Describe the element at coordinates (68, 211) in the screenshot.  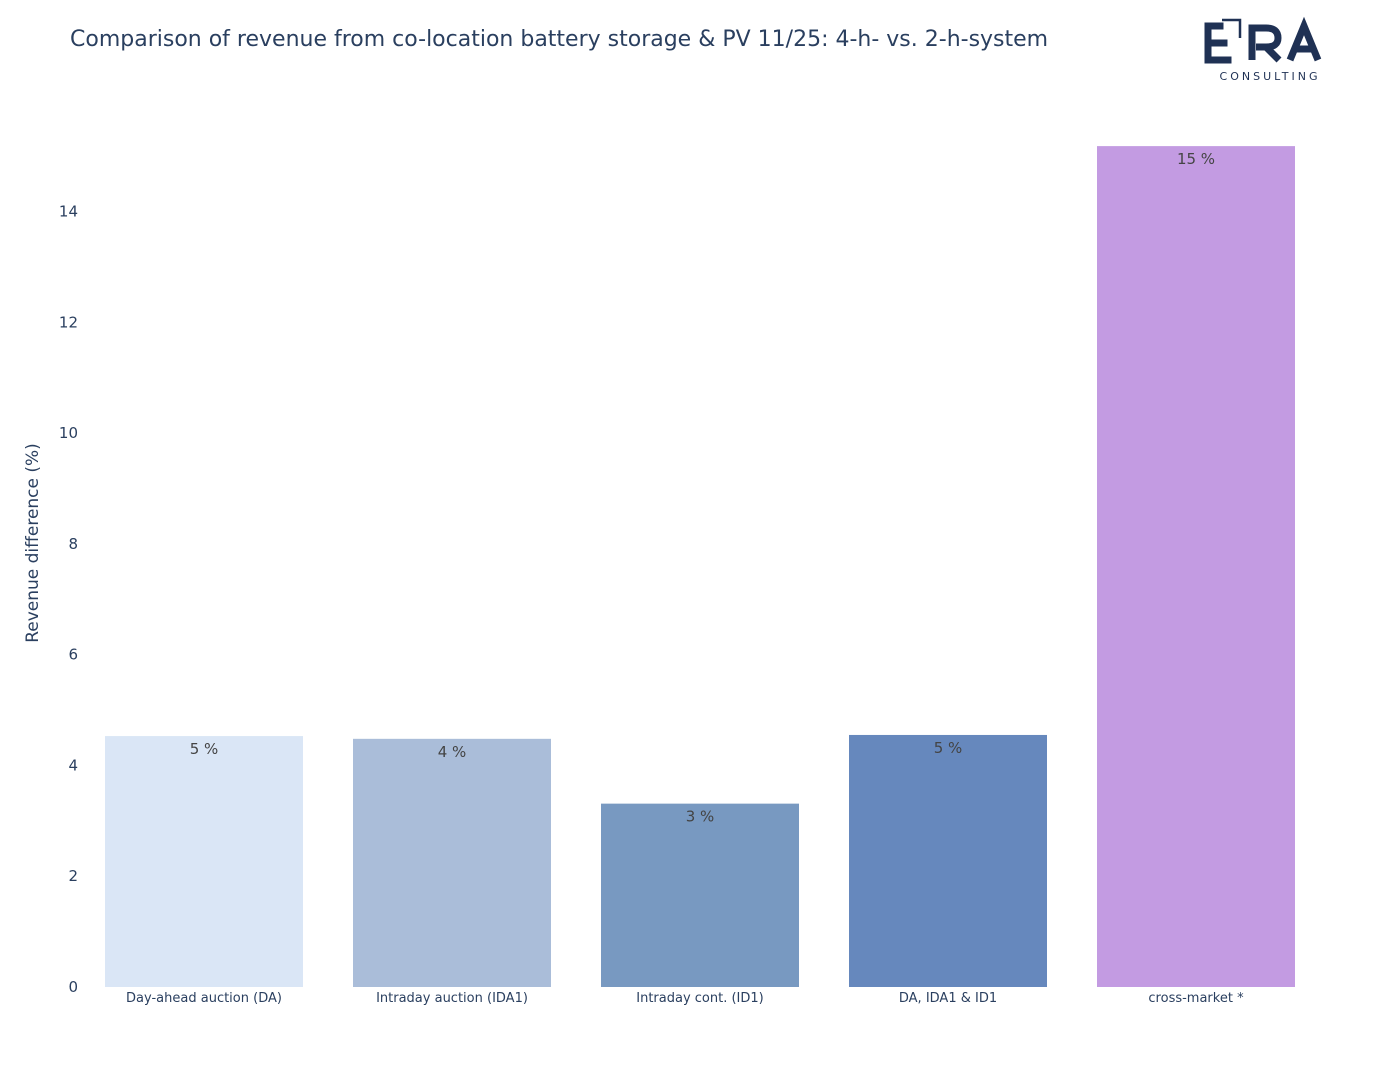
I see `y-tick-label: 14` at that location.